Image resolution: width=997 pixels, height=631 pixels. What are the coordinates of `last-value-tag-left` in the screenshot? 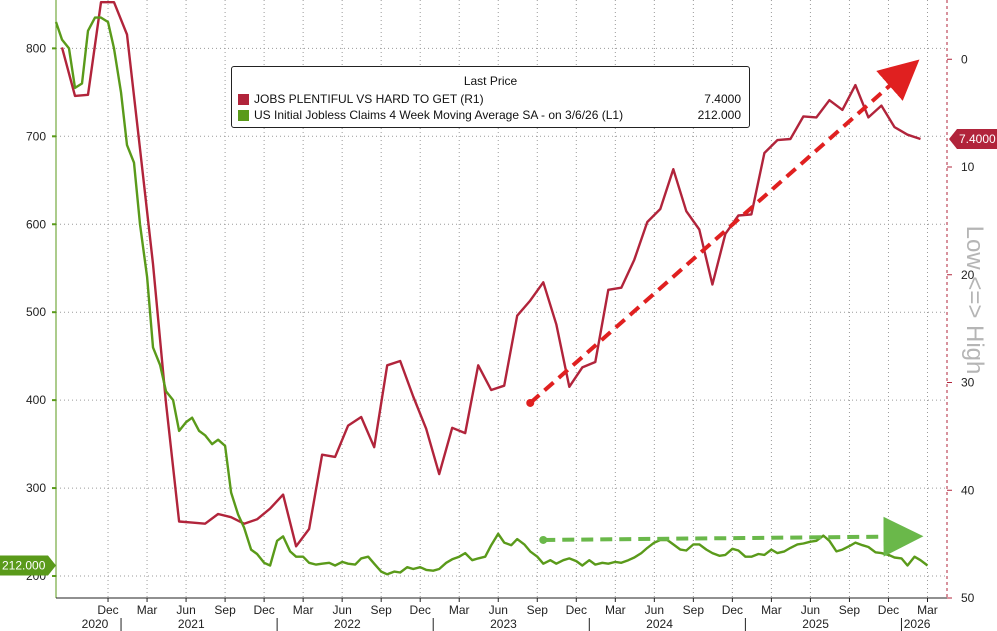 It's located at (28, 565).